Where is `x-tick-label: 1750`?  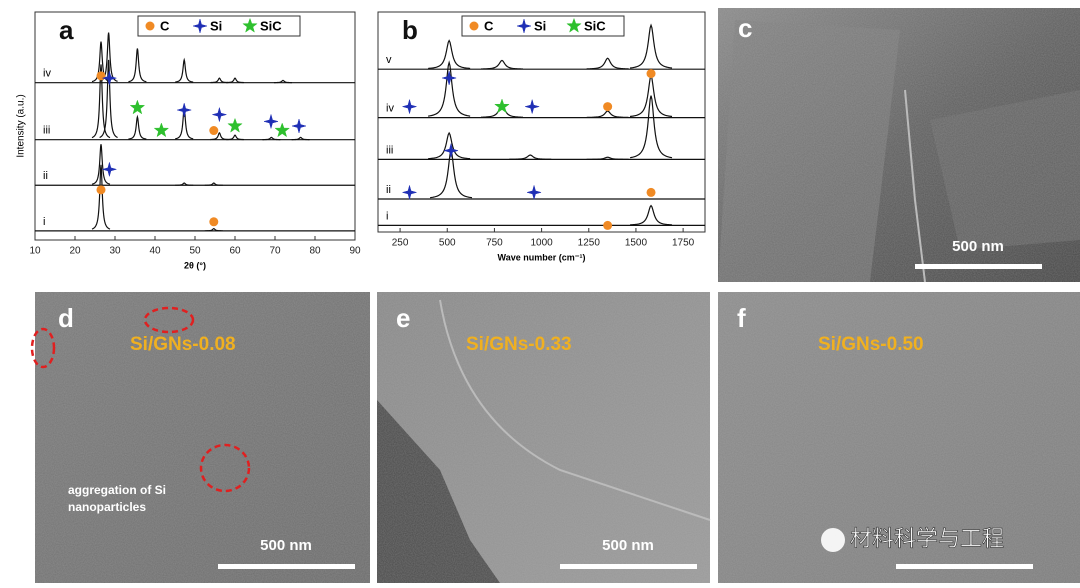 x-tick-label: 1750 is located at coordinates (683, 243).